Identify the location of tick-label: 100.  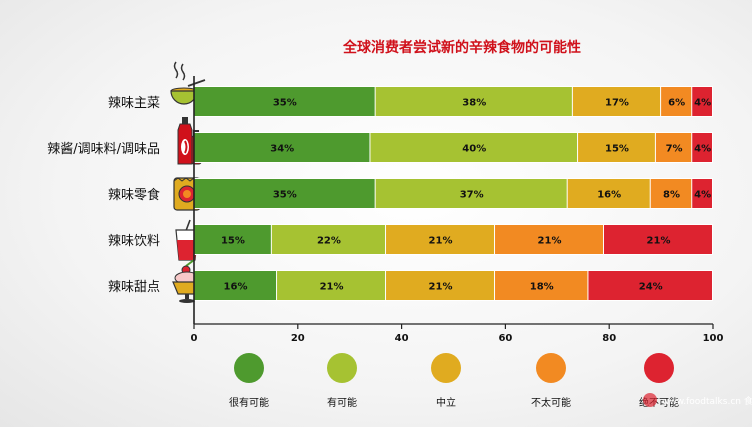
(713, 338).